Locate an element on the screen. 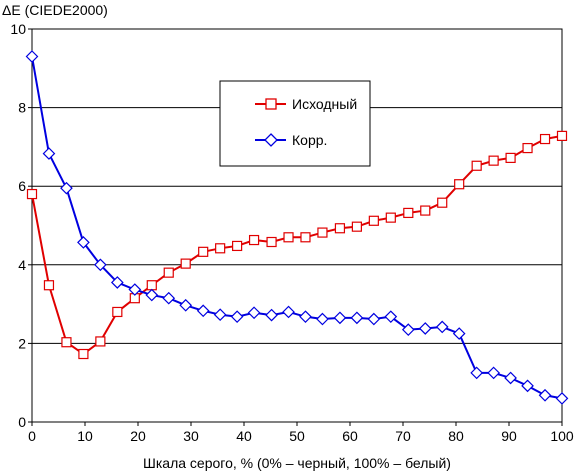  legend-label-corrected: Корр. is located at coordinates (309, 140).